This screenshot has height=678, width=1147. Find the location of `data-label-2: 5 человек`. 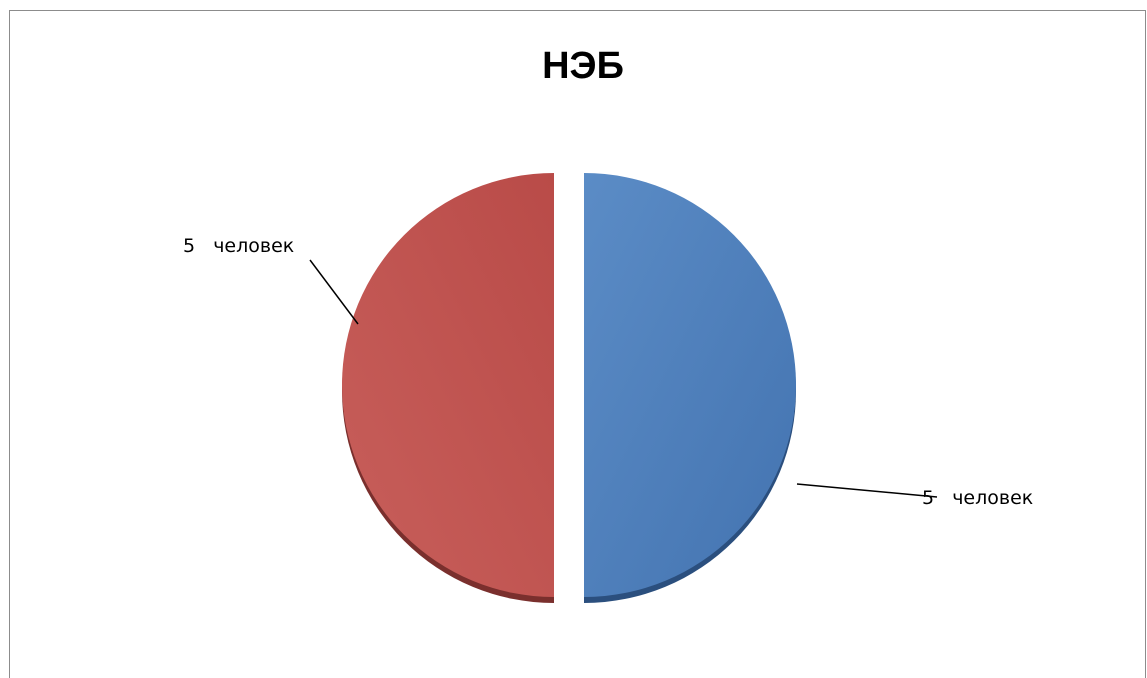

data-label-2: 5 человек is located at coordinates (238, 246).